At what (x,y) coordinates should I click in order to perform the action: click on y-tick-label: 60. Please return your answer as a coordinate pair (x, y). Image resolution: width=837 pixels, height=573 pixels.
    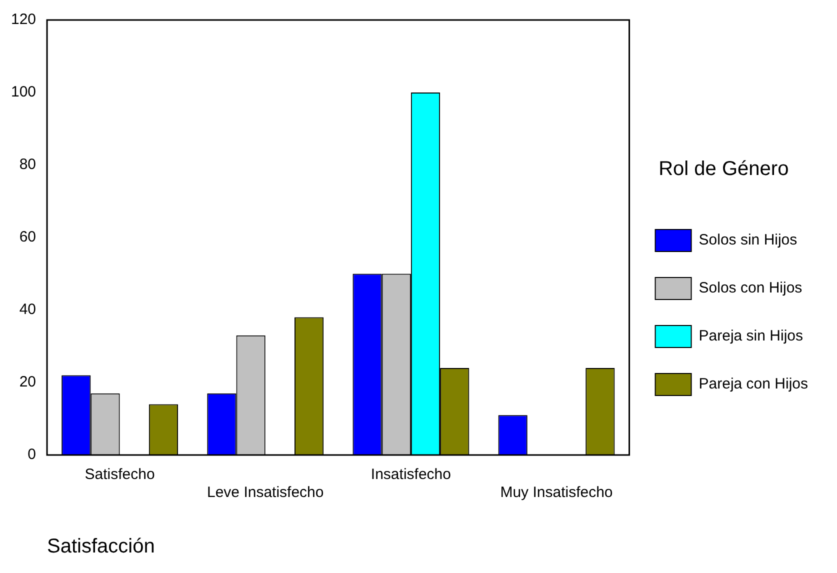
    Looking at the image, I should click on (27, 237).